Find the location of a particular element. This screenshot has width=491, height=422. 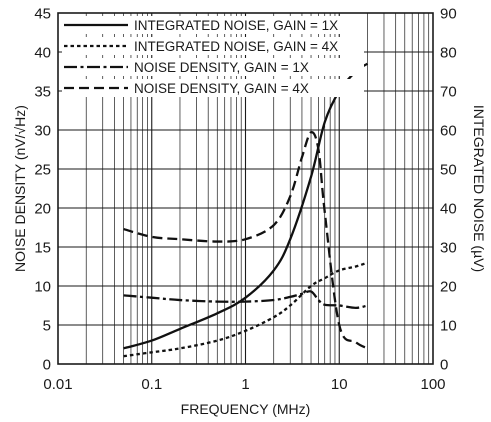

y-right-tick-label: 20 is located at coordinates (448, 287).